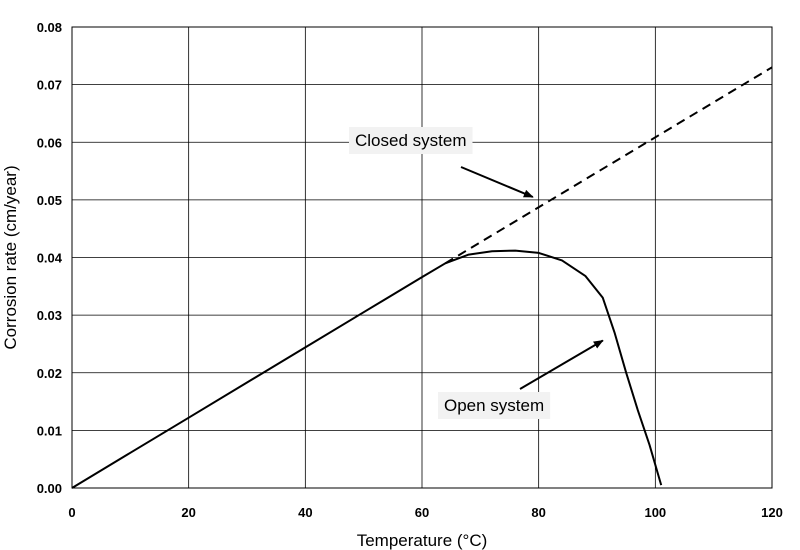  What do you see at coordinates (49, 200) in the screenshot?
I see `y-tick-label: 0.05` at bounding box center [49, 200].